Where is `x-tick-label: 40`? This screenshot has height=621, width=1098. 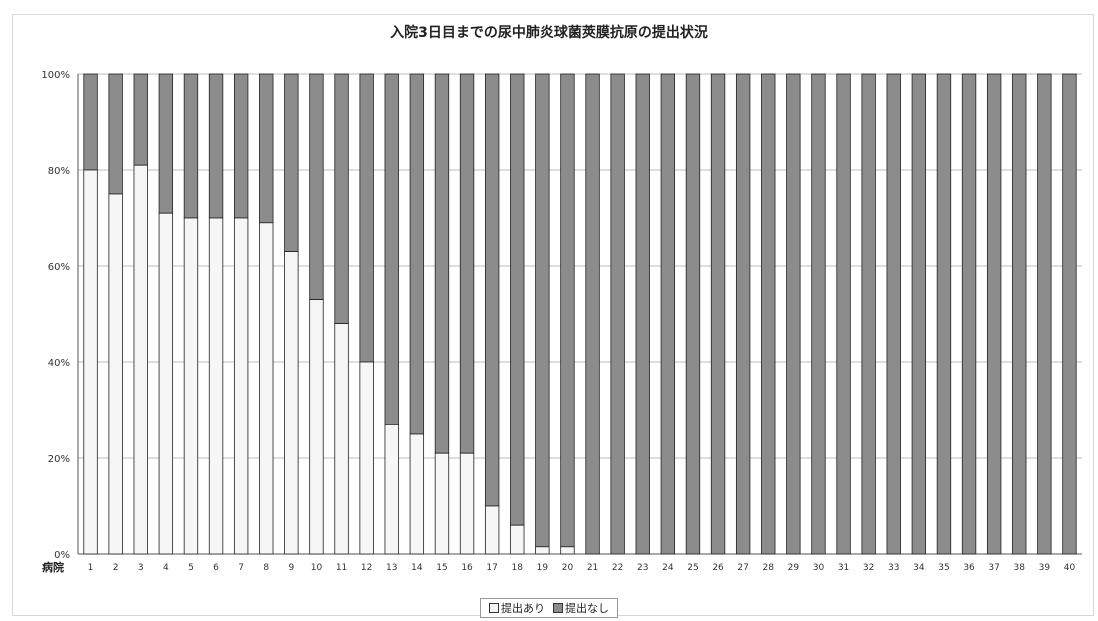
x-tick-label: 40 is located at coordinates (1070, 568).